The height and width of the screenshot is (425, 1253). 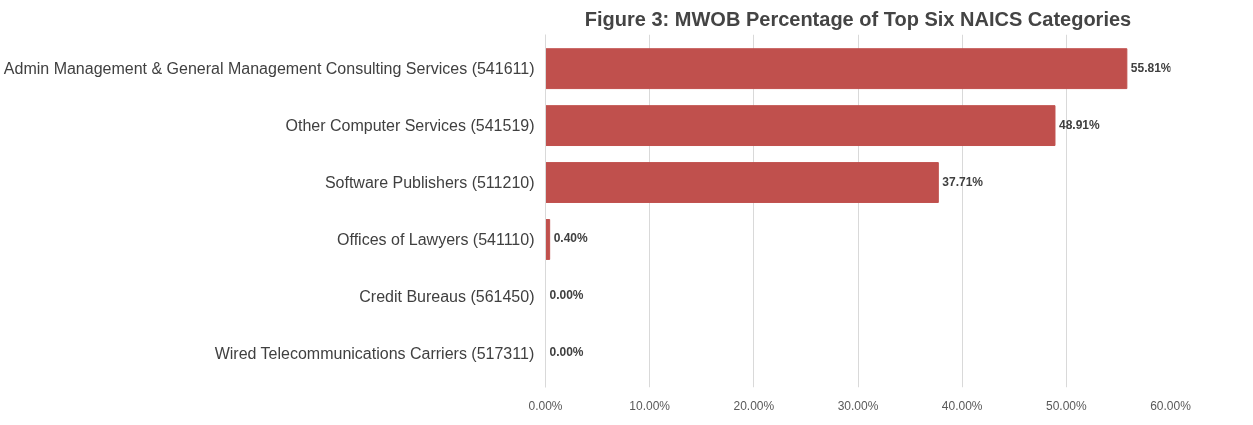 What do you see at coordinates (1171, 405) in the screenshot?
I see `x-tick-label: 60.00%` at bounding box center [1171, 405].